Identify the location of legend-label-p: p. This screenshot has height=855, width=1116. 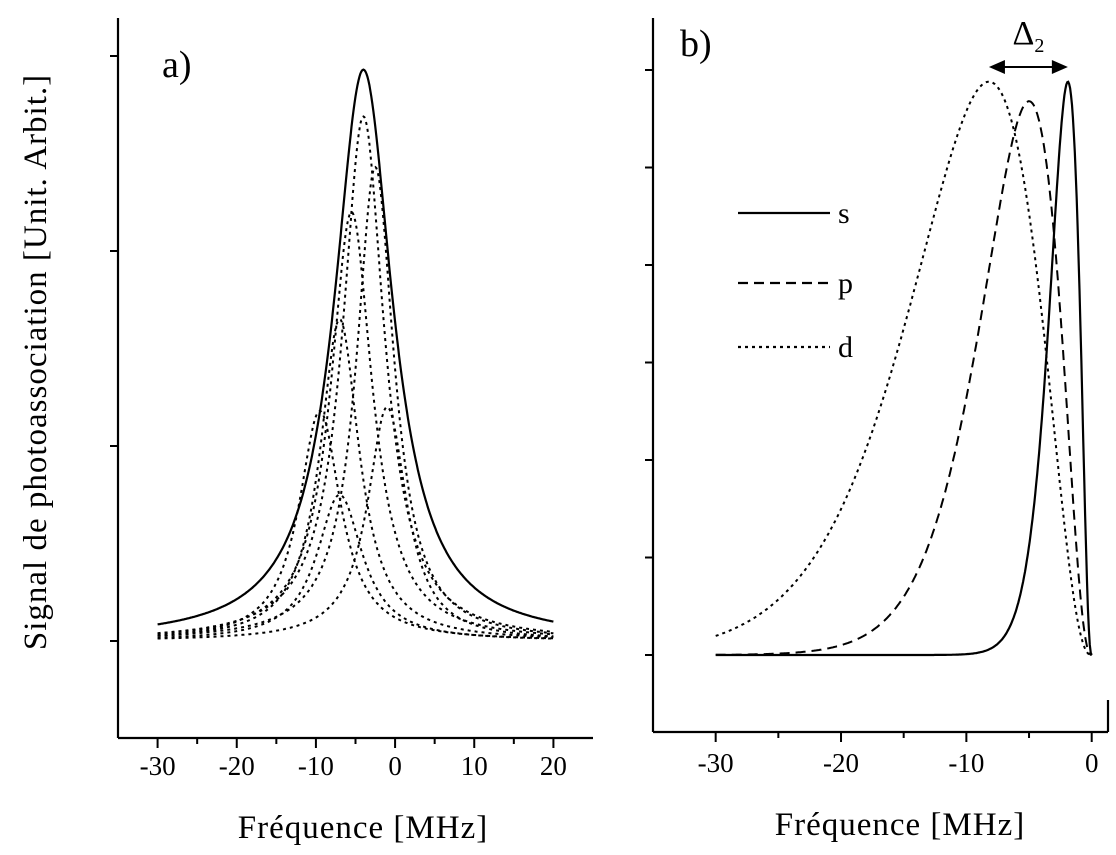
(845, 283).